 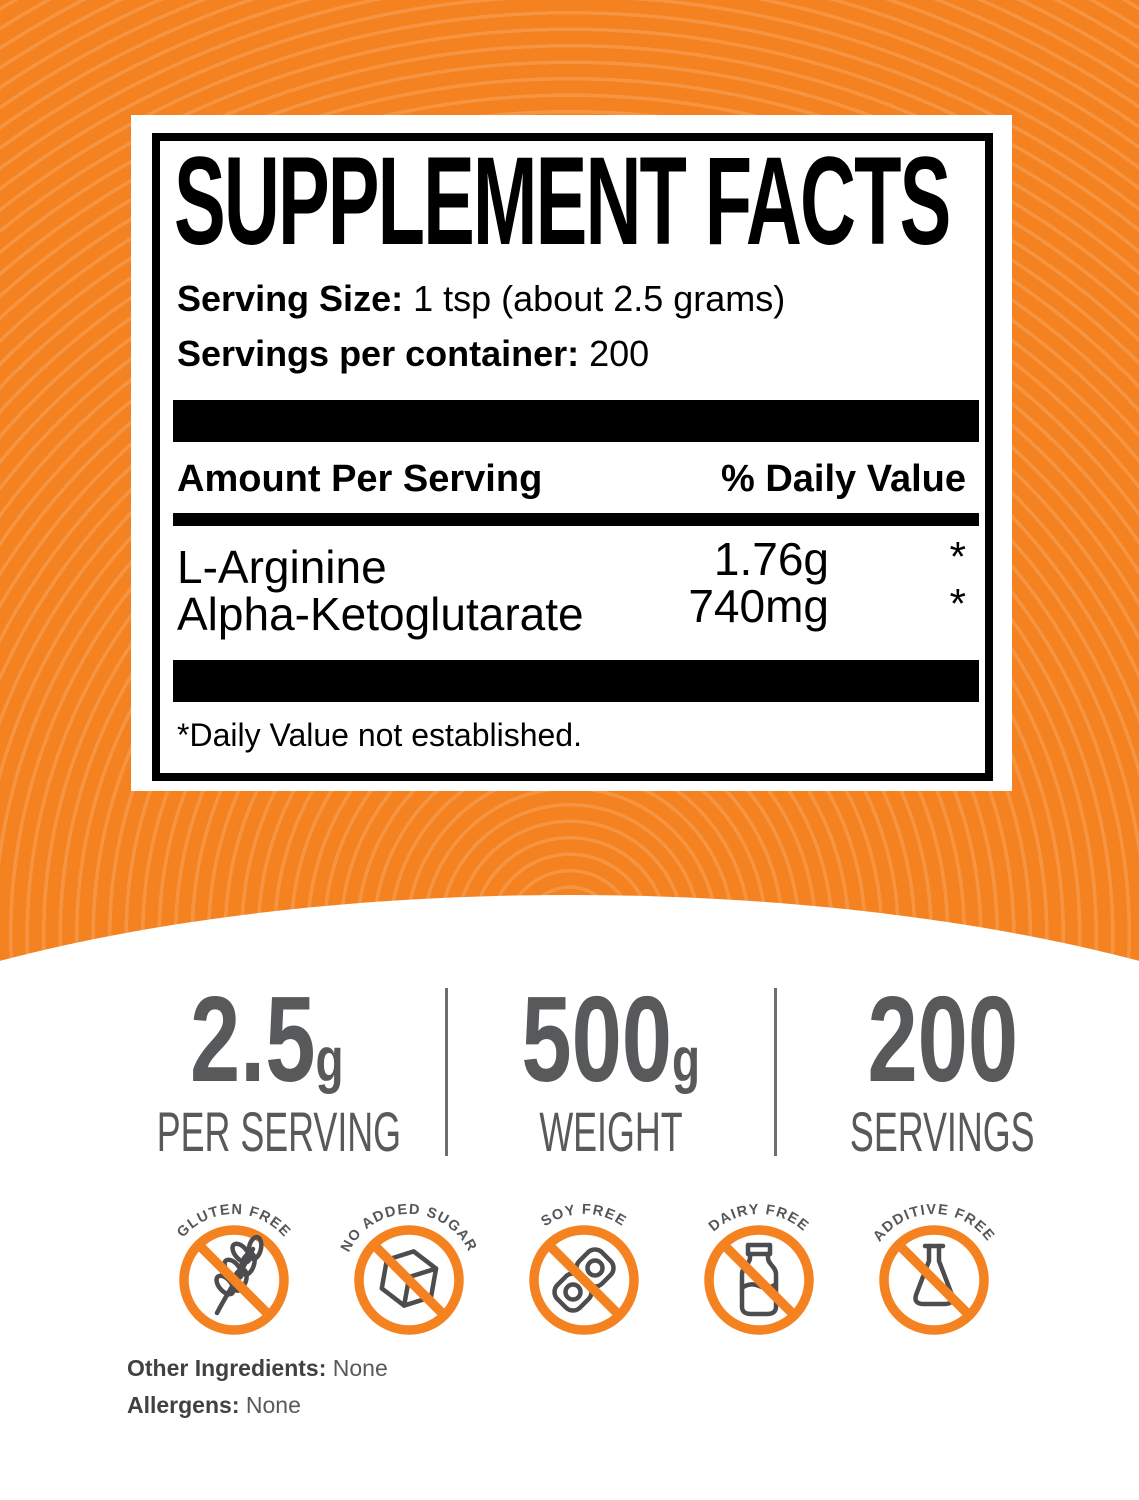 I want to click on stat-value: 200, so click(x=942, y=1039).